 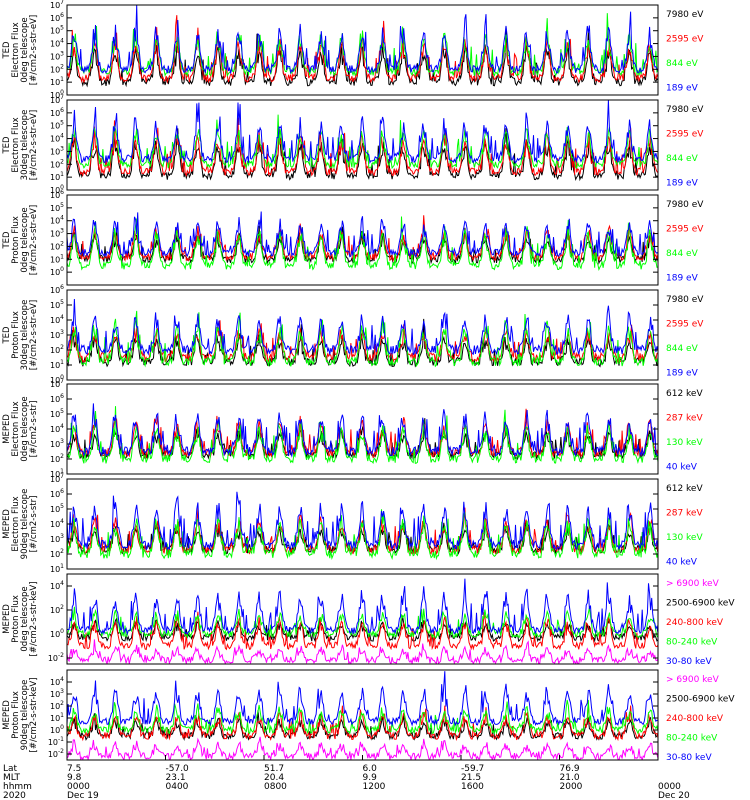 I want to click on x-row-label: hhmm, so click(x=17, y=787).